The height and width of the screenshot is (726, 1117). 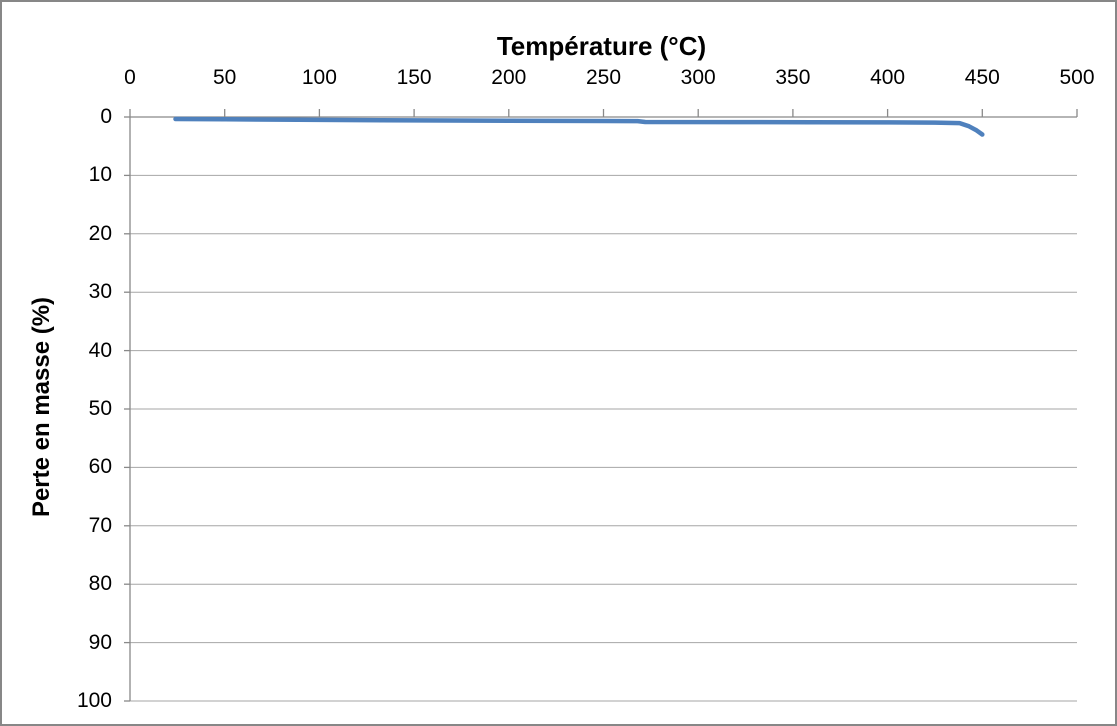 I want to click on y-tick-label-100: 100, so click(x=94, y=700).